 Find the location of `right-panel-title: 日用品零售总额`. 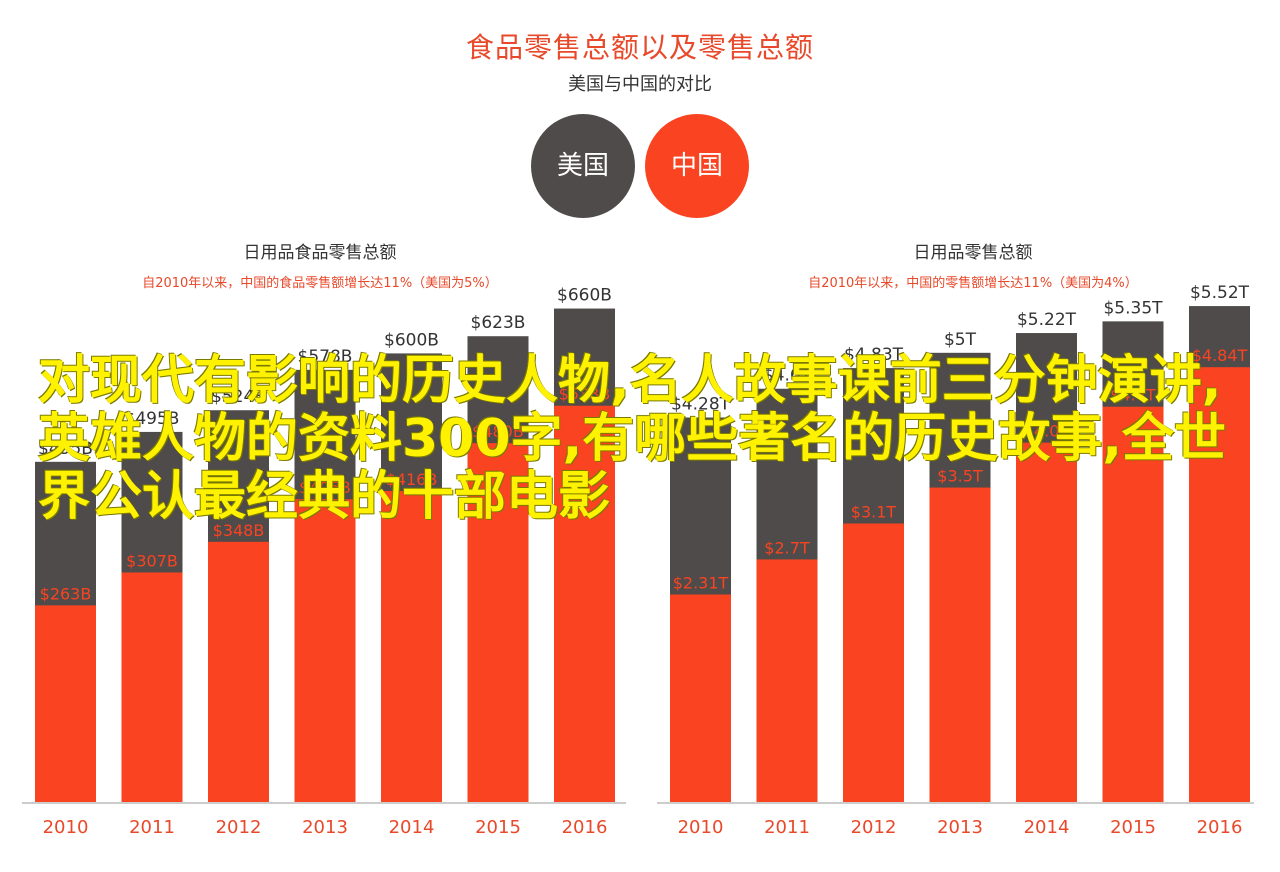

right-panel-title: 日用品零售总额 is located at coordinates (973, 253).